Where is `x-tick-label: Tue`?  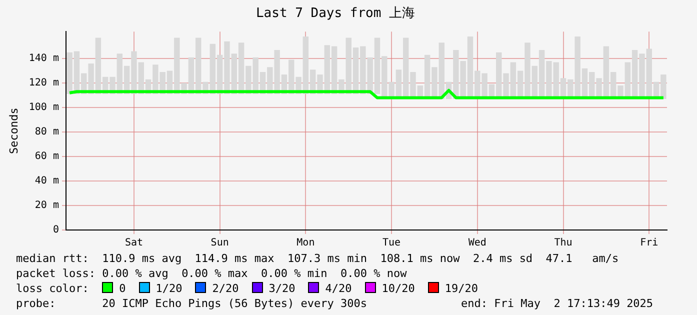 x-tick-label: Tue is located at coordinates (391, 243).